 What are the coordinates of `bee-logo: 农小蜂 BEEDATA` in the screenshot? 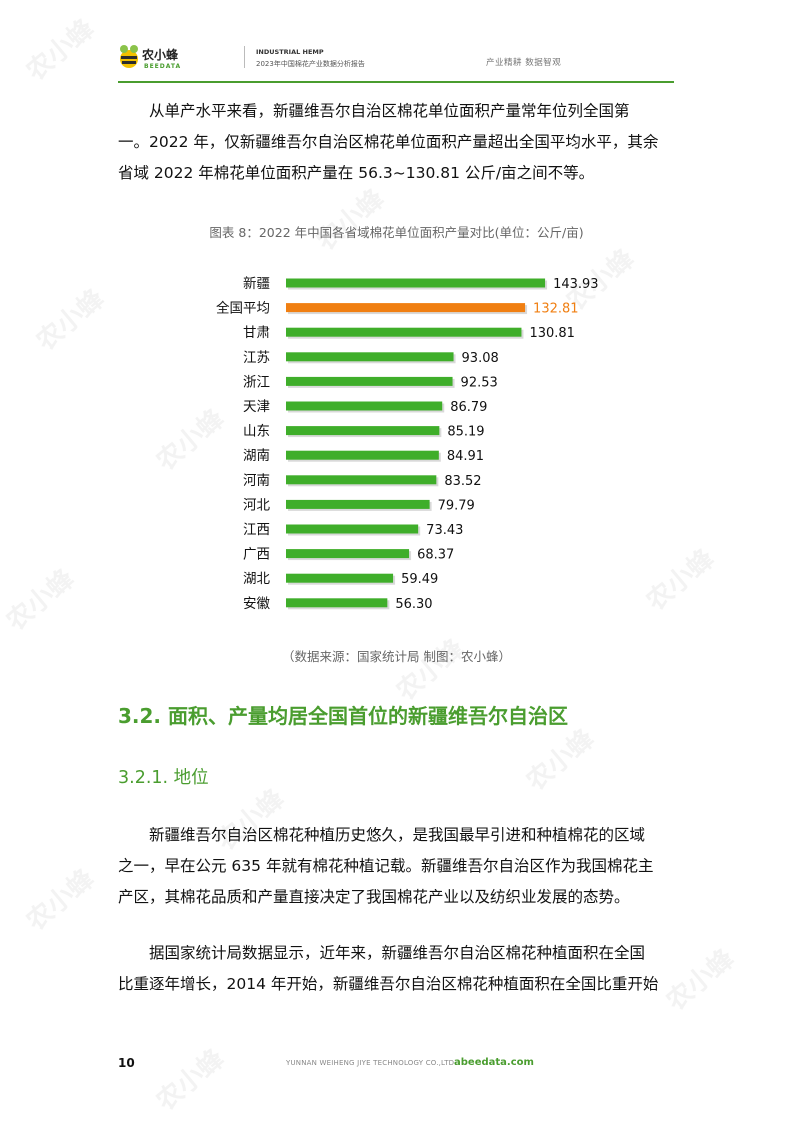 It's located at (153, 59).